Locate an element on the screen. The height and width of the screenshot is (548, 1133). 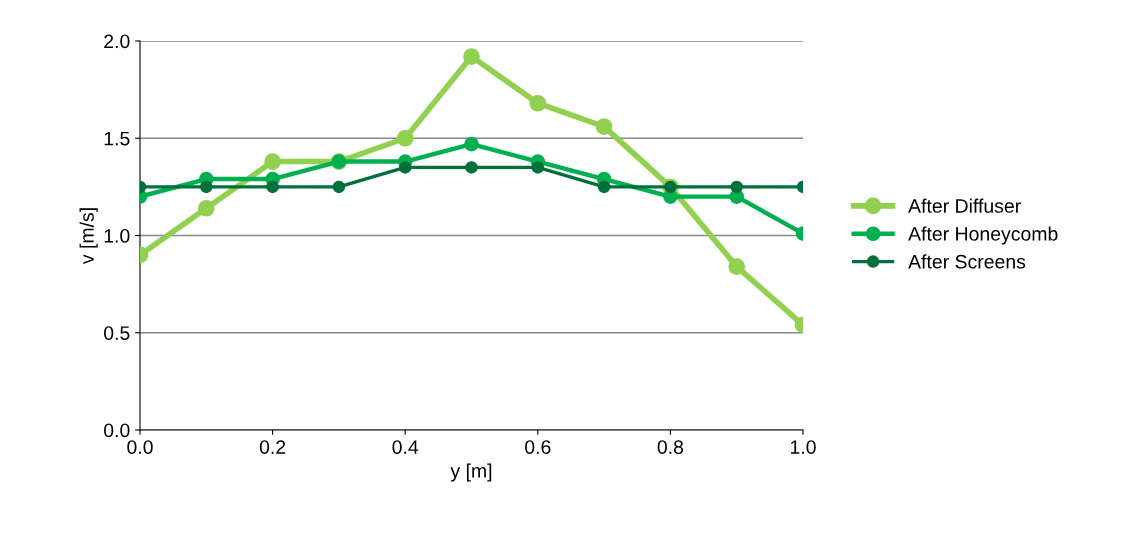
y-tick-label: 1.0 is located at coordinates (117, 235).